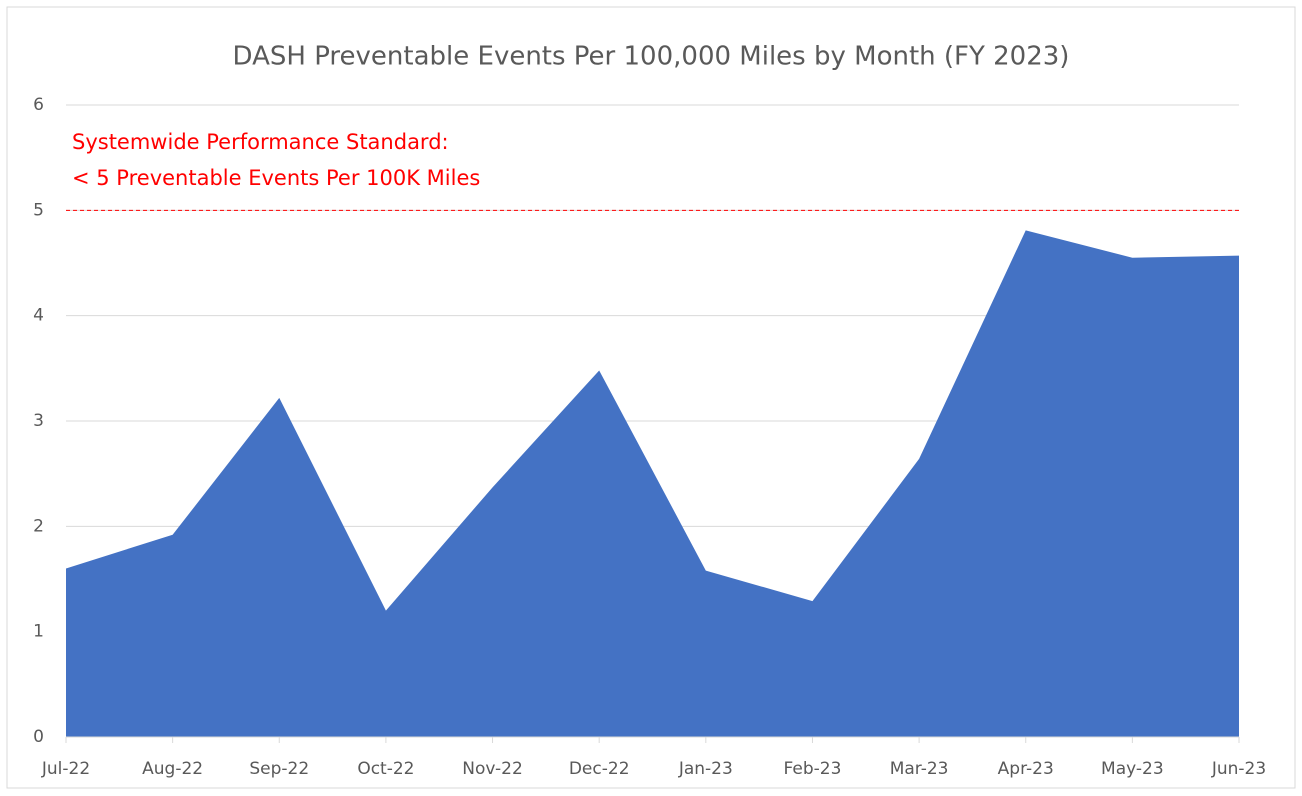  I want to click on y-tick-label: 6, so click(38, 105).